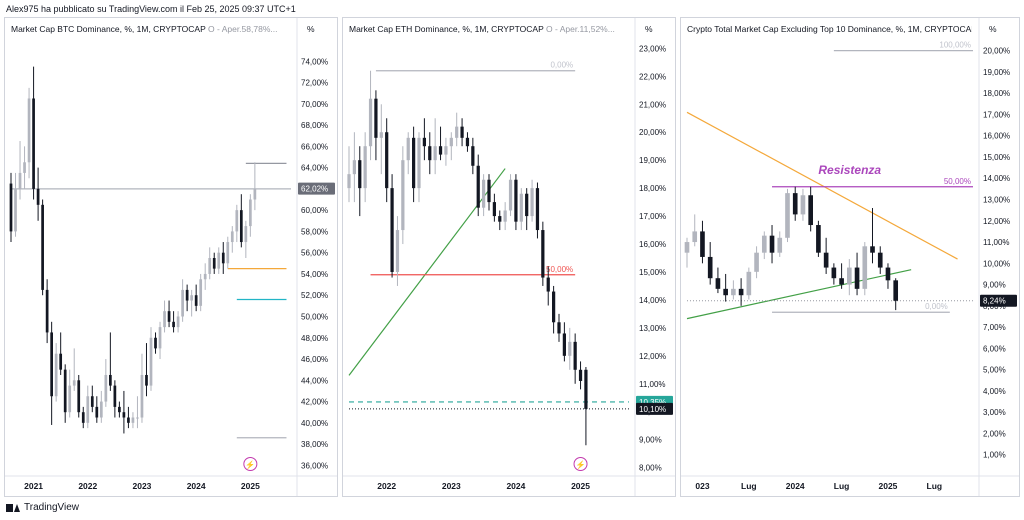 The height and width of the screenshot is (520, 1024). What do you see at coordinates (250, 465) in the screenshot?
I see `btc-lightning-glyph: ⚡` at bounding box center [250, 465].